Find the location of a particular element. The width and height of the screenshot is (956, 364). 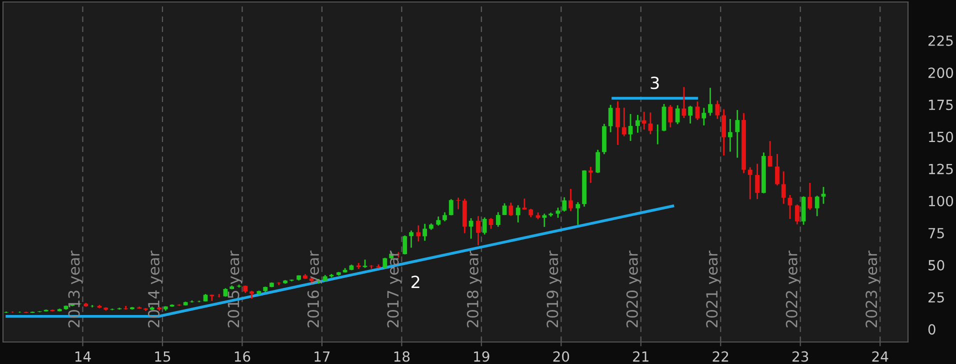

x-tick-label: 14 is located at coordinates (83, 356).